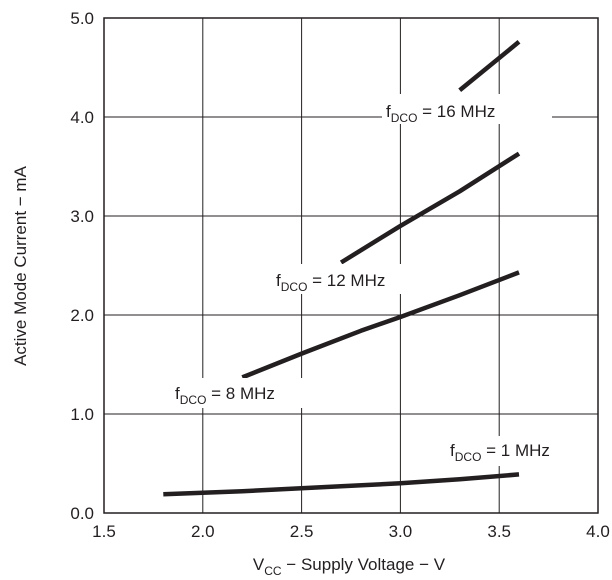  I want to click on label-bg-16mhz, so click(467, 109).